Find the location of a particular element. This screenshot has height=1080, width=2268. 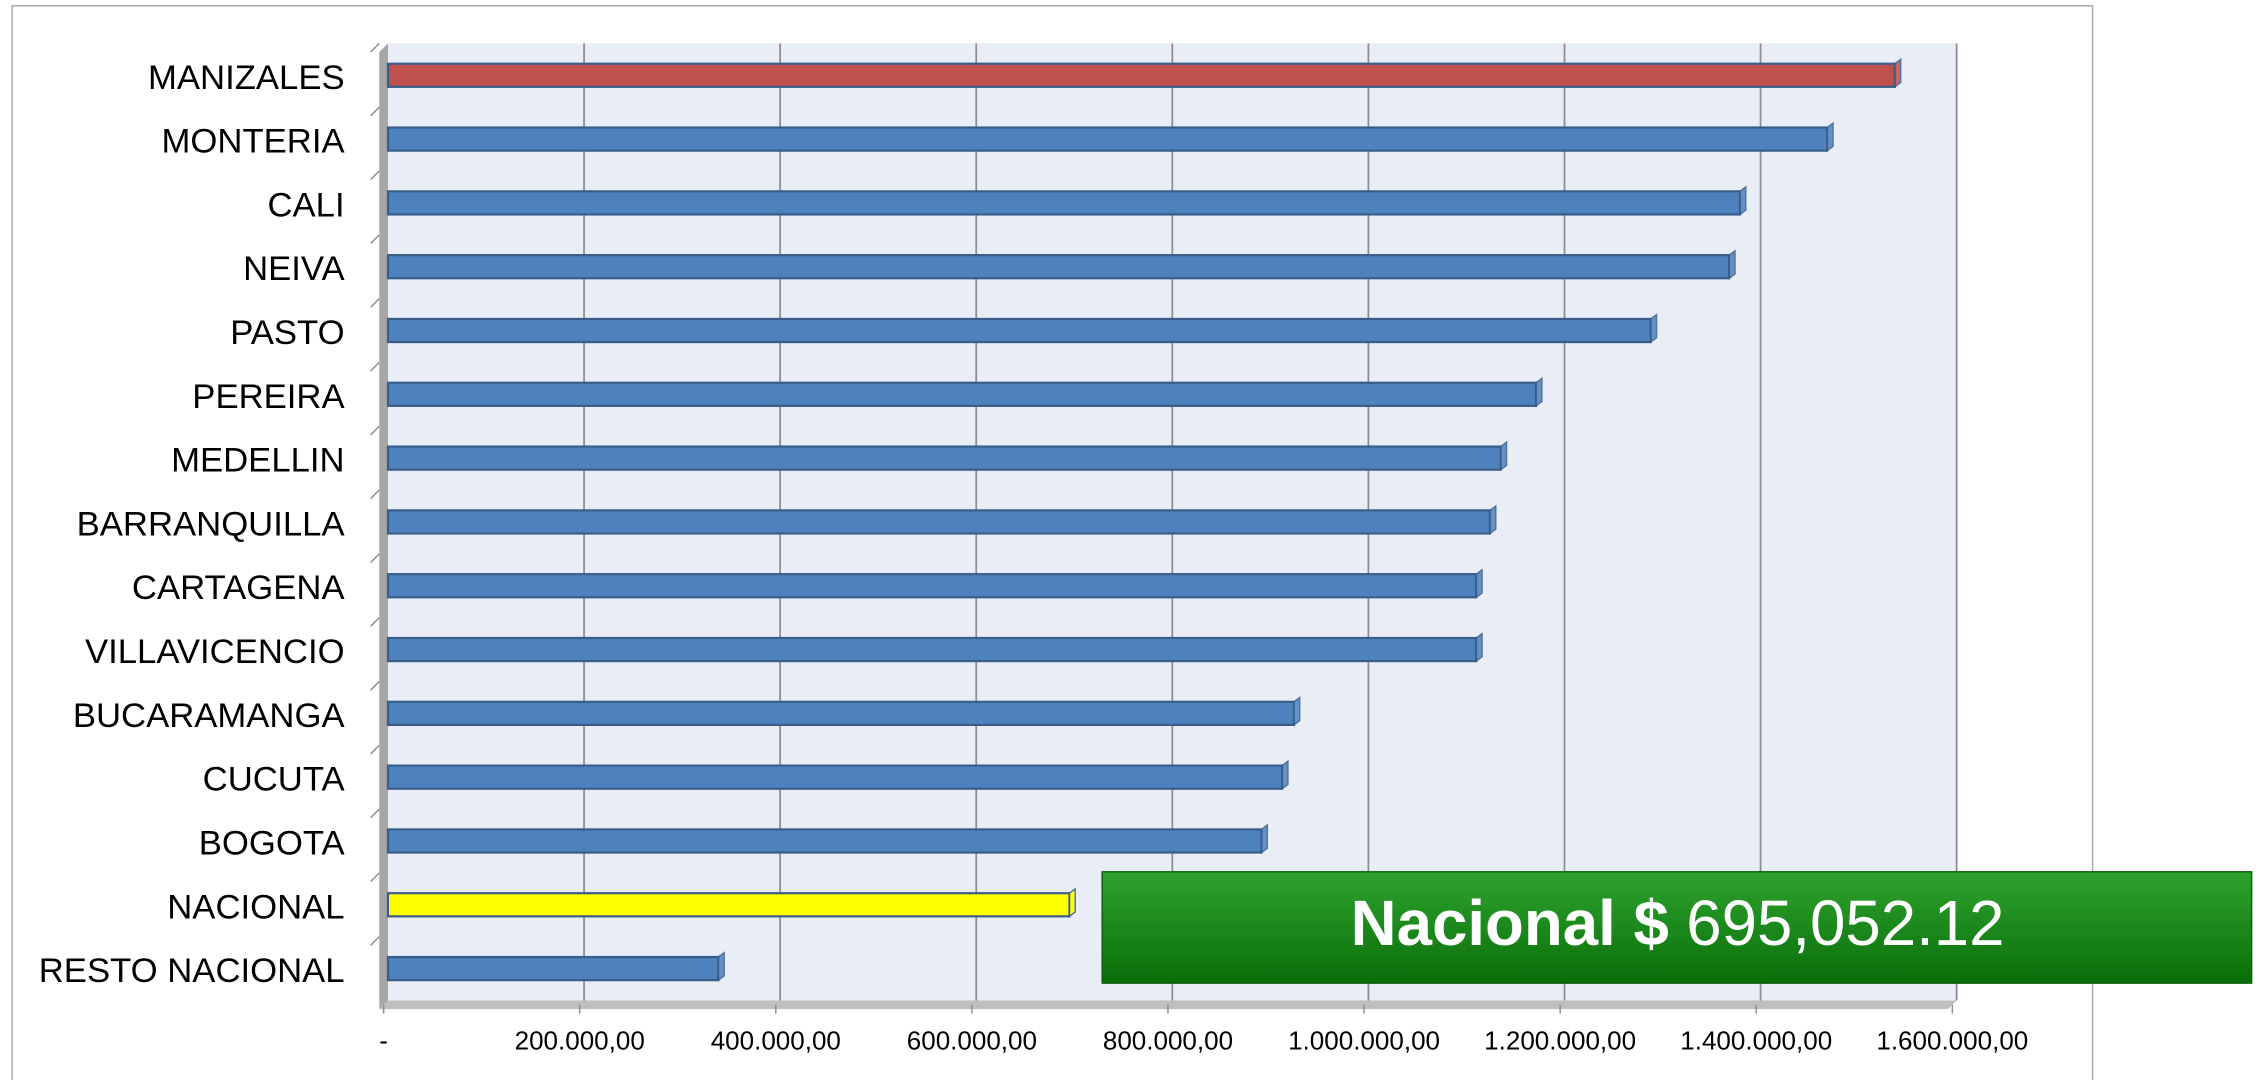

x-tick-label: 200.000,00 is located at coordinates (580, 1040).